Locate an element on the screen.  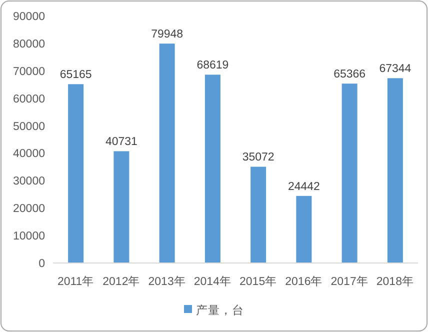
x-tick-label: 2016年 is located at coordinates (304, 281).